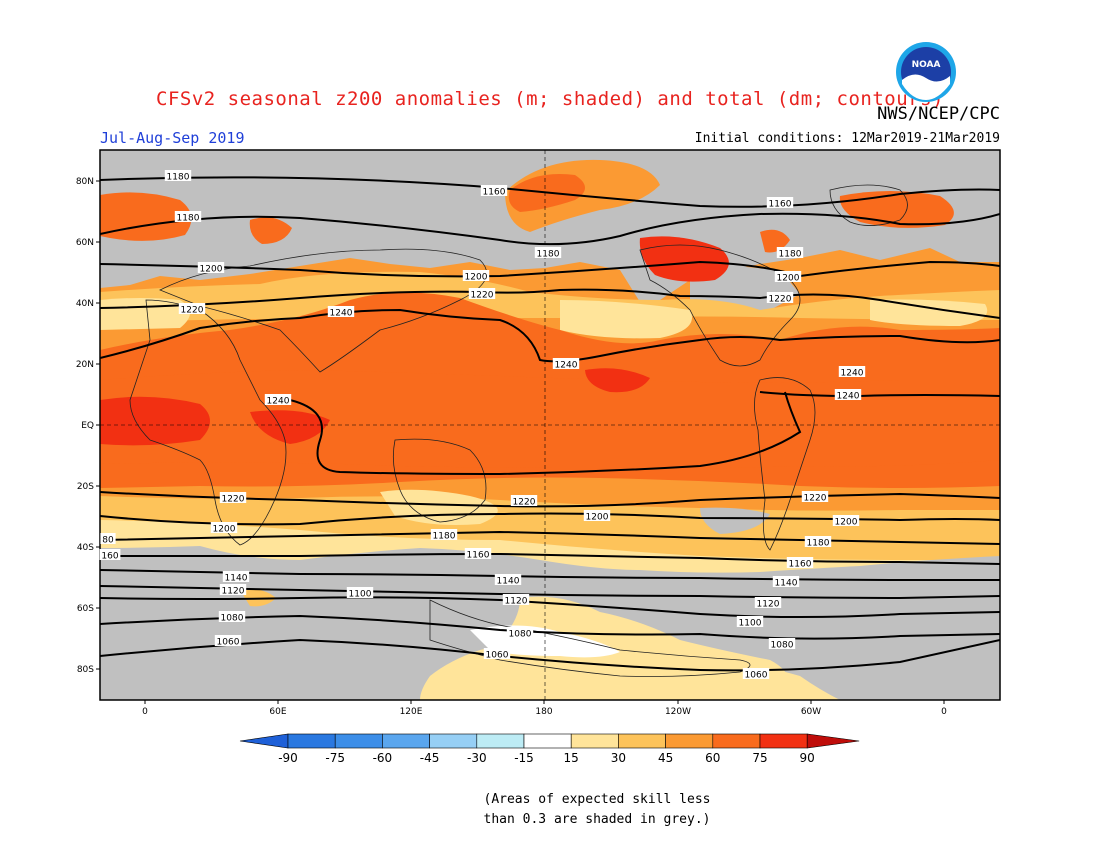 The image size is (1100, 850). I want to click on colorbar-tick: 30, so click(618, 758).